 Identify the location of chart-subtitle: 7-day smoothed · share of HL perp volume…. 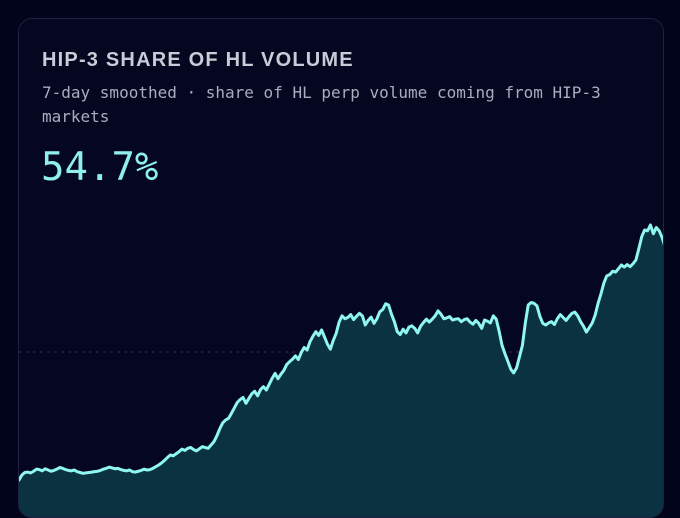
(321, 104).